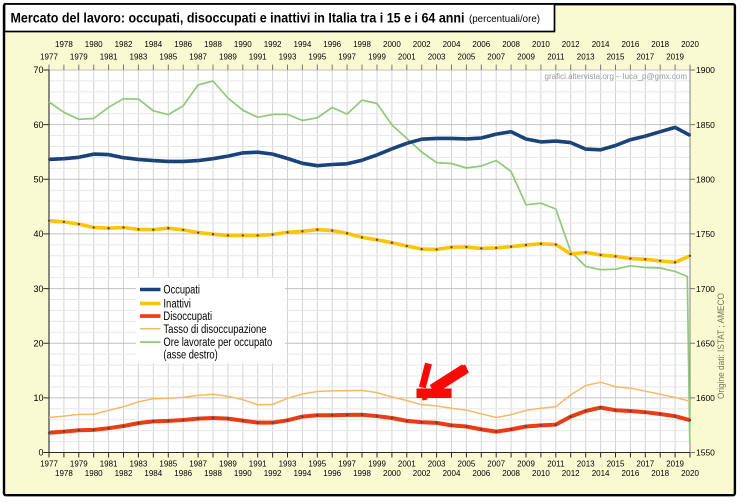  Describe the element at coordinates (705, 70) in the screenshot. I see `svg-text: 1900` at that location.